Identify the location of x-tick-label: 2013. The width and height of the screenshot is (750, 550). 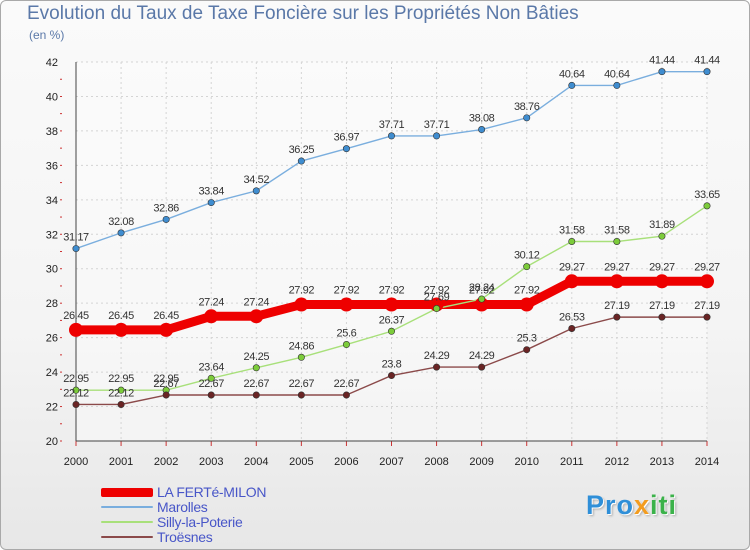
(662, 462).